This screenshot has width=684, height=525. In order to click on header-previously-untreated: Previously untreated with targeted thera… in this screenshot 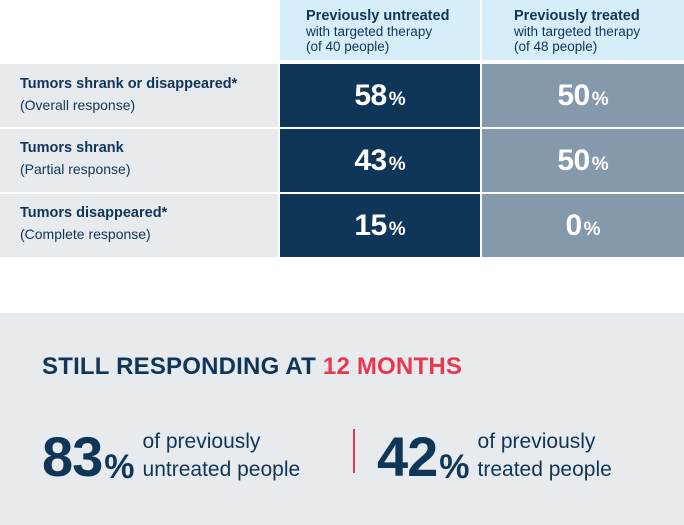, I will do `click(380, 30)`.